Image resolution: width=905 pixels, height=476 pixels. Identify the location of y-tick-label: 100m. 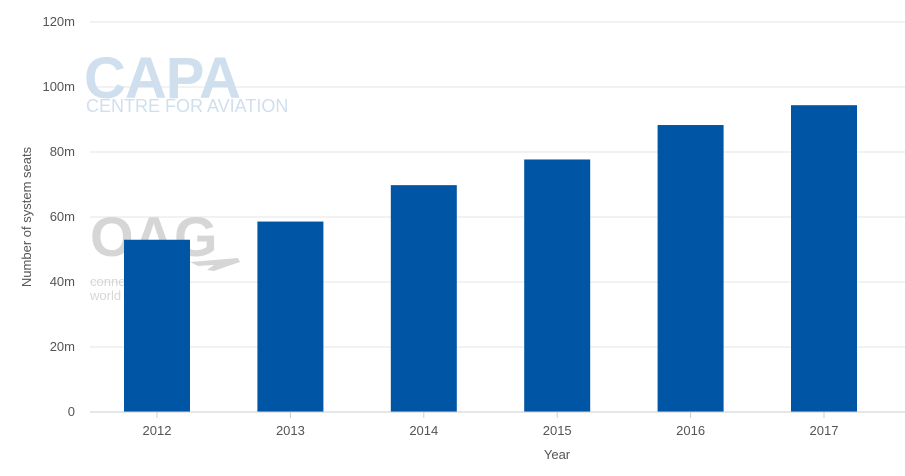
(58, 86).